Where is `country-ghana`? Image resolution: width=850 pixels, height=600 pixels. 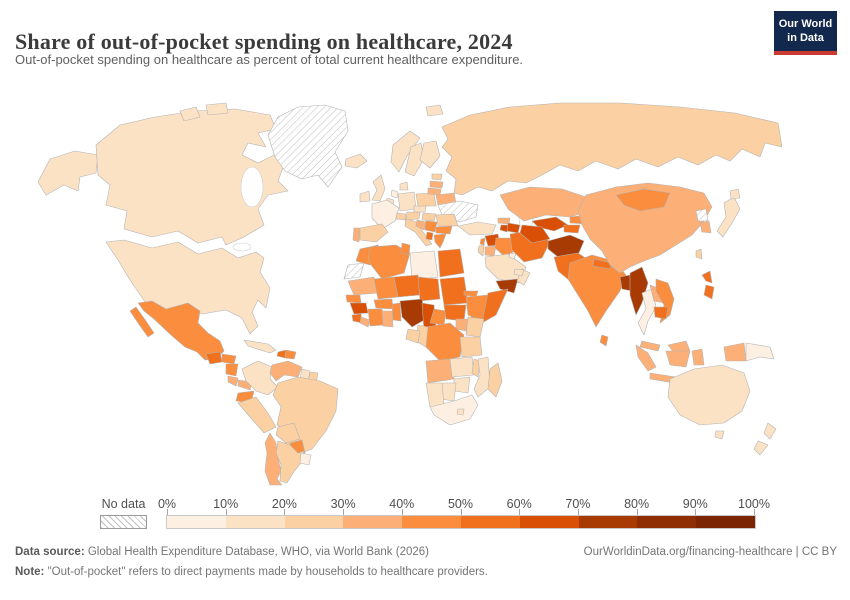 country-ghana is located at coordinates (387, 319).